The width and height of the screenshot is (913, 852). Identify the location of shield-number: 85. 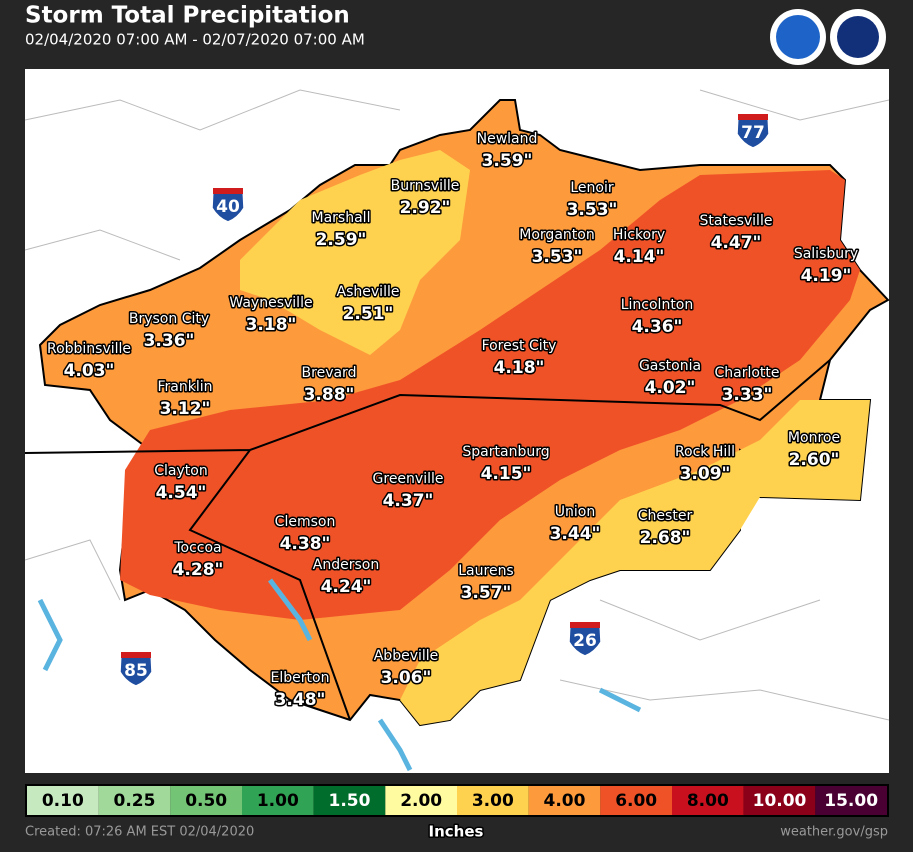
(136, 671).